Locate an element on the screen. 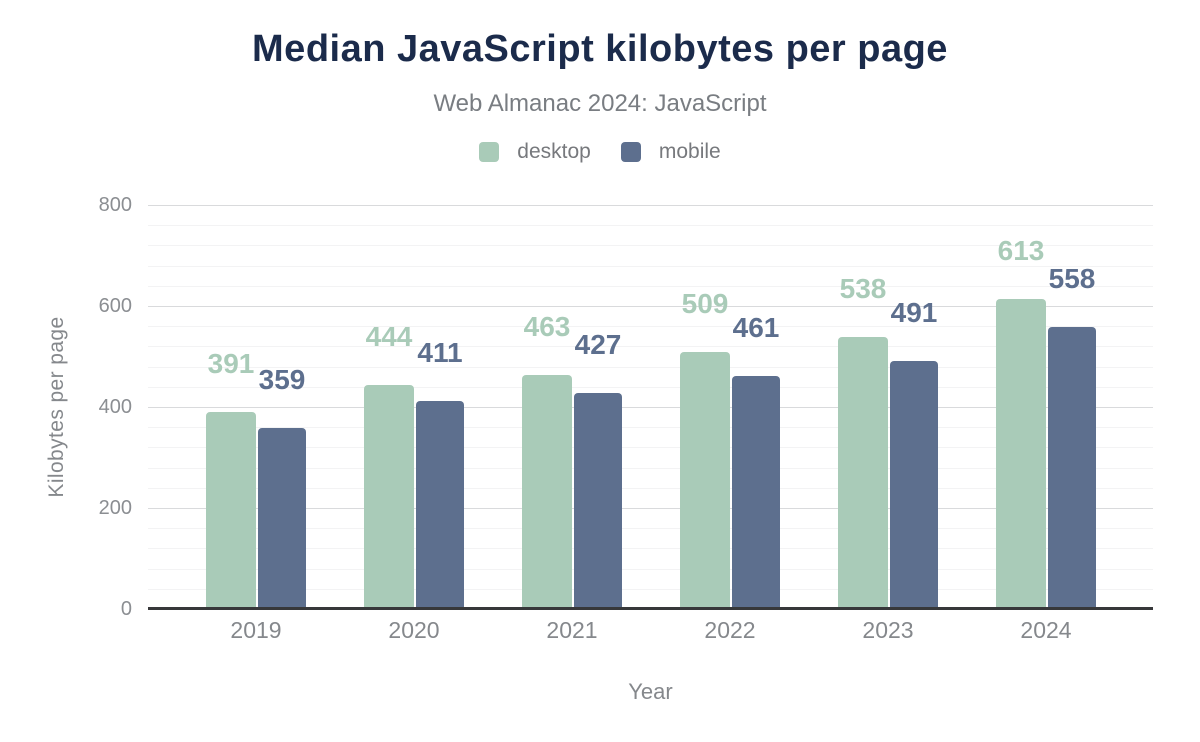 This screenshot has height=742, width=1200. value-label-mobile-2019: 359 is located at coordinates (282, 379).